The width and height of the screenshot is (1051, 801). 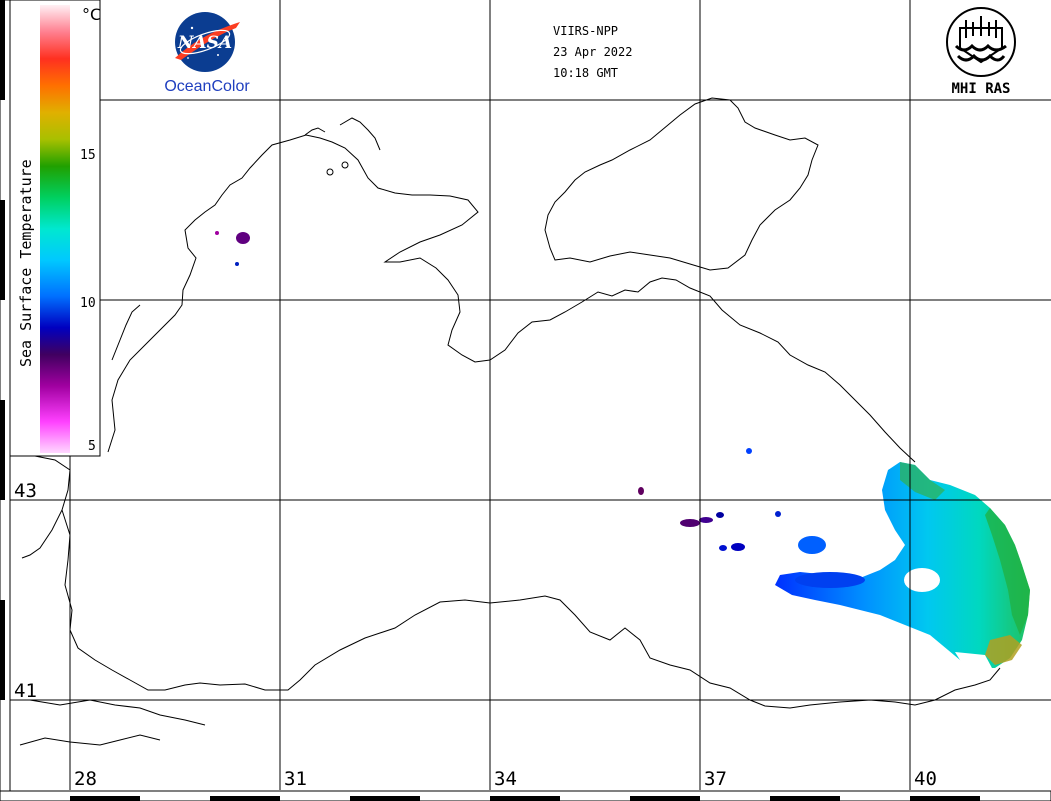 I want to click on bottom-ruler, so click(x=525, y=795).